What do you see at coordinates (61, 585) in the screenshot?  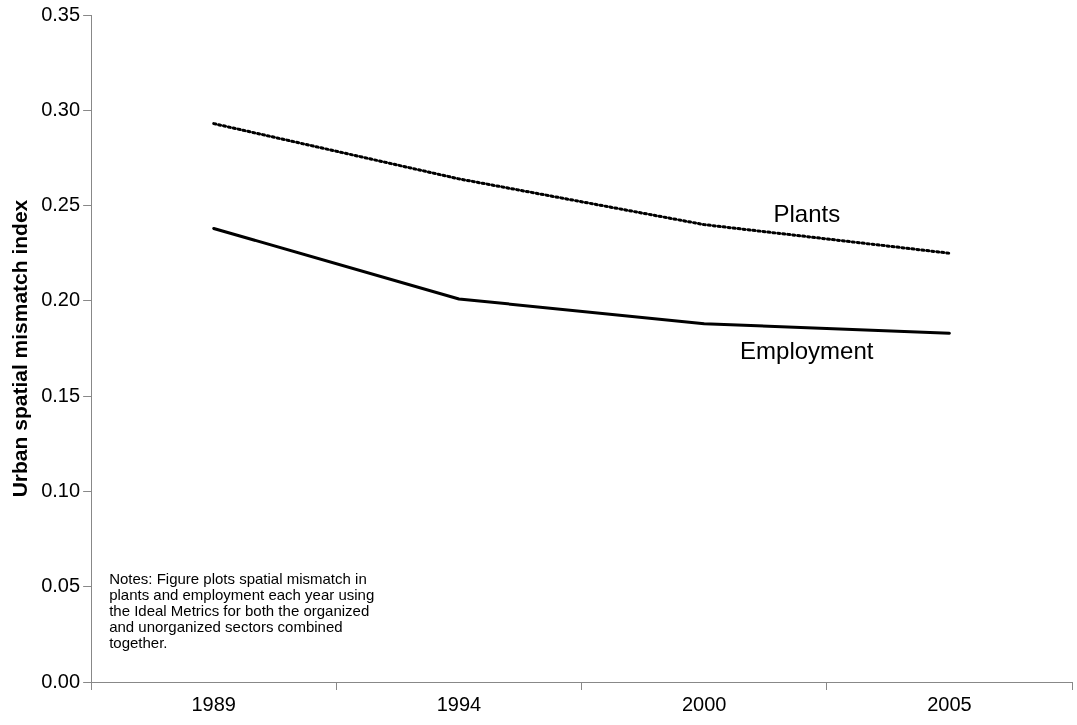 I see `y-tick-label: 0.05` at bounding box center [61, 585].